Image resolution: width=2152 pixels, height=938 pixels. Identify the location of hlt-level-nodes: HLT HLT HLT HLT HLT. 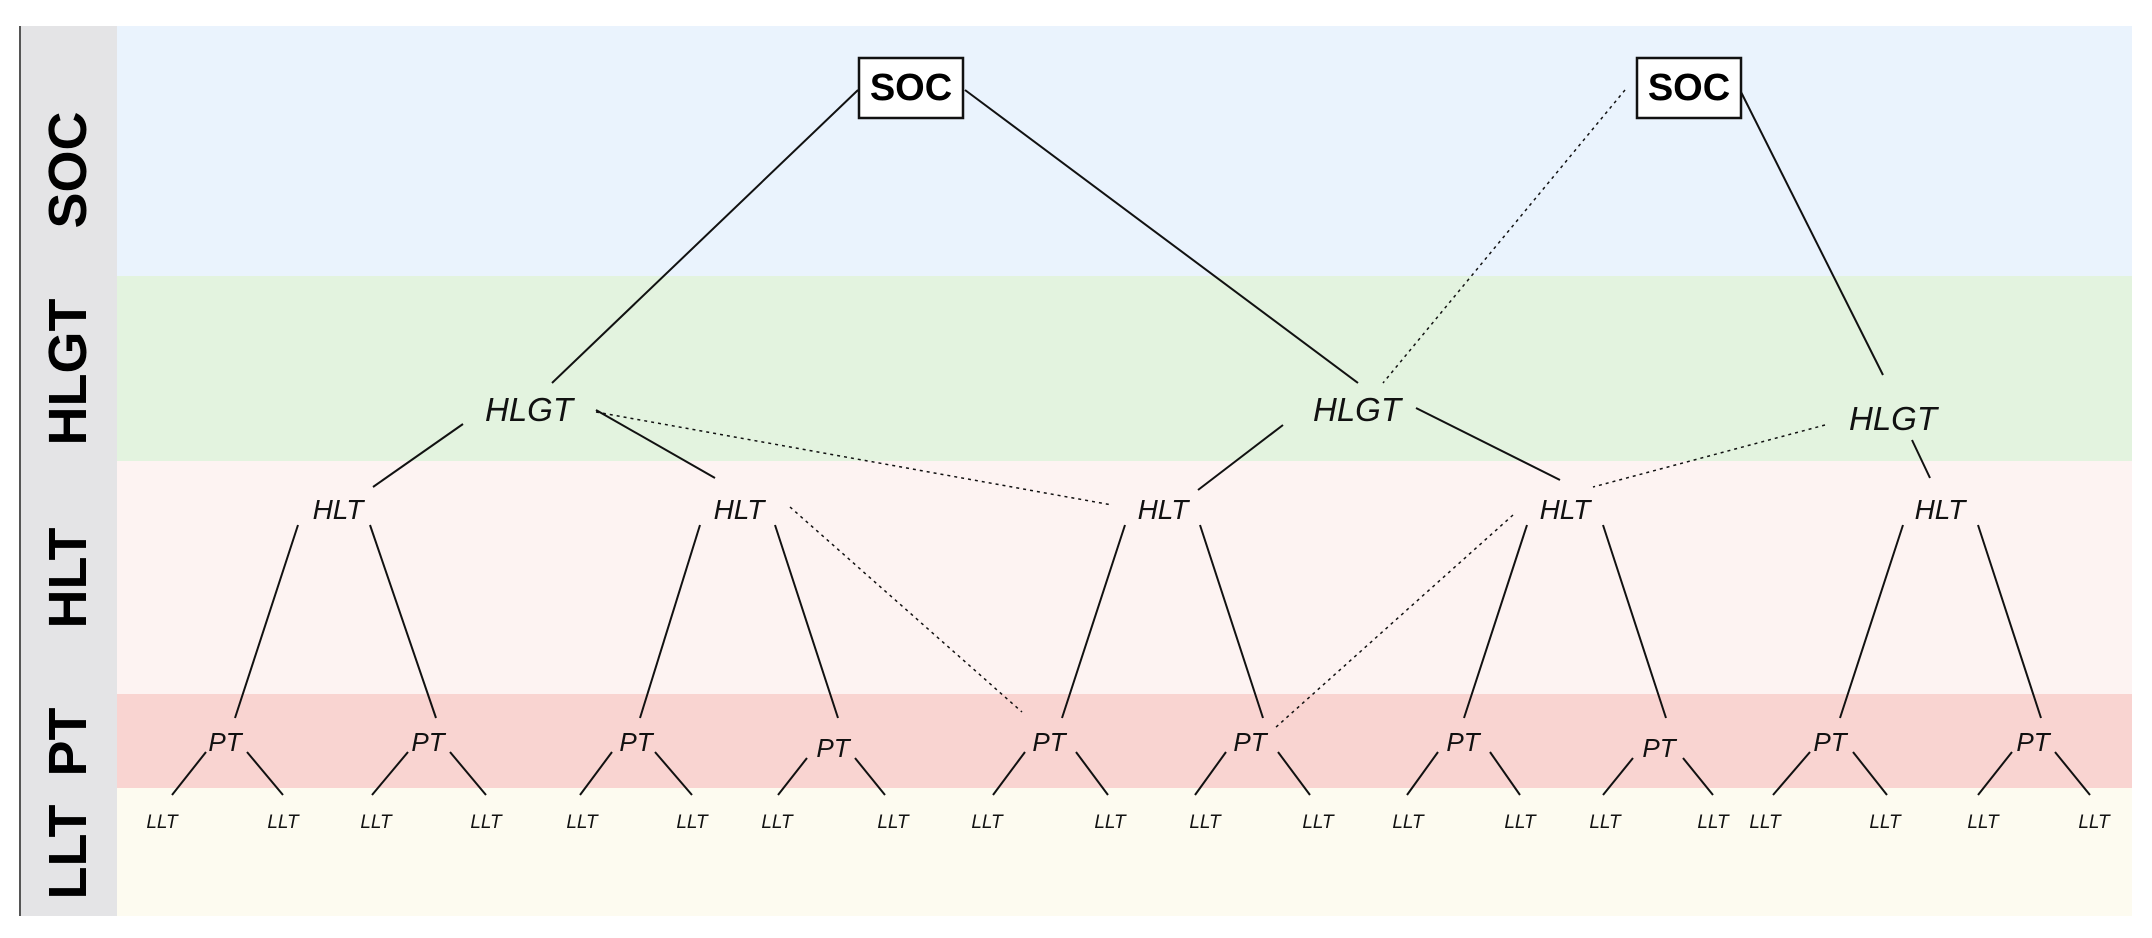
(1140, 509).